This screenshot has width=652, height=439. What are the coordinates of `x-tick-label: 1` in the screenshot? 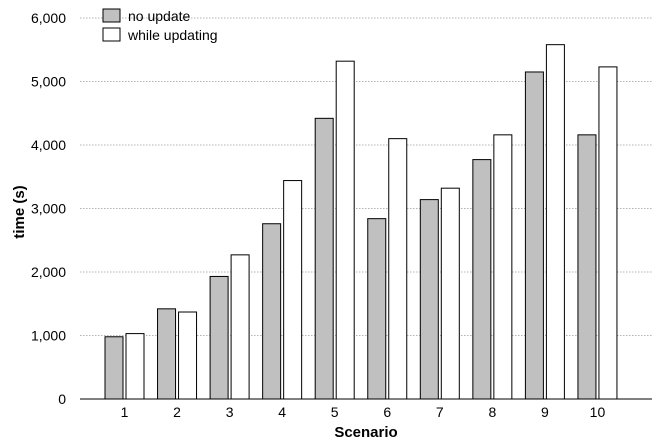 It's located at (125, 412).